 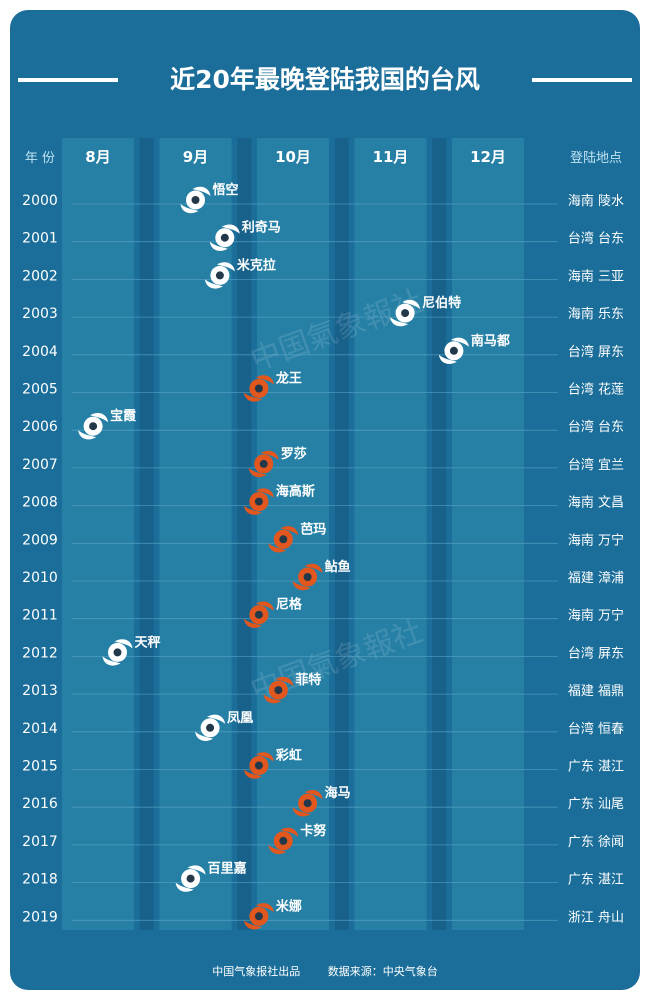 What do you see at coordinates (40, 390) in the screenshot?
I see `year-label: 2005` at bounding box center [40, 390].